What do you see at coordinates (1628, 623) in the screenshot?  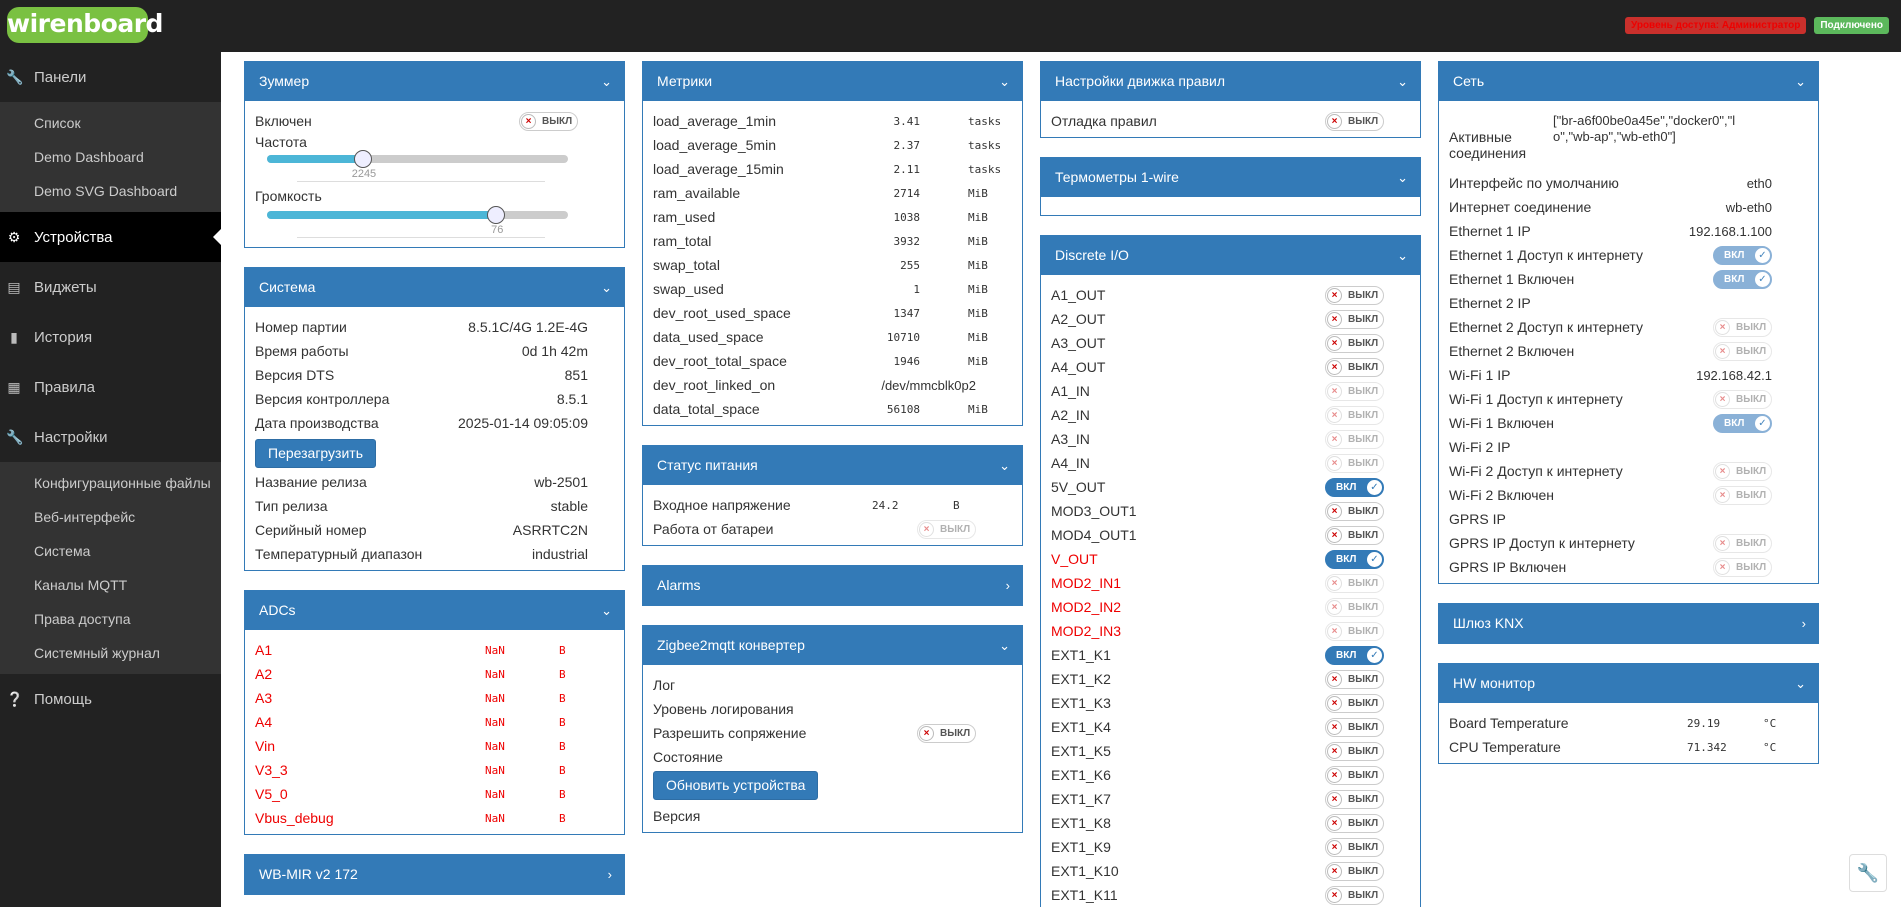 I see `panel-header: Шлюз KNX ›` at bounding box center [1628, 623].